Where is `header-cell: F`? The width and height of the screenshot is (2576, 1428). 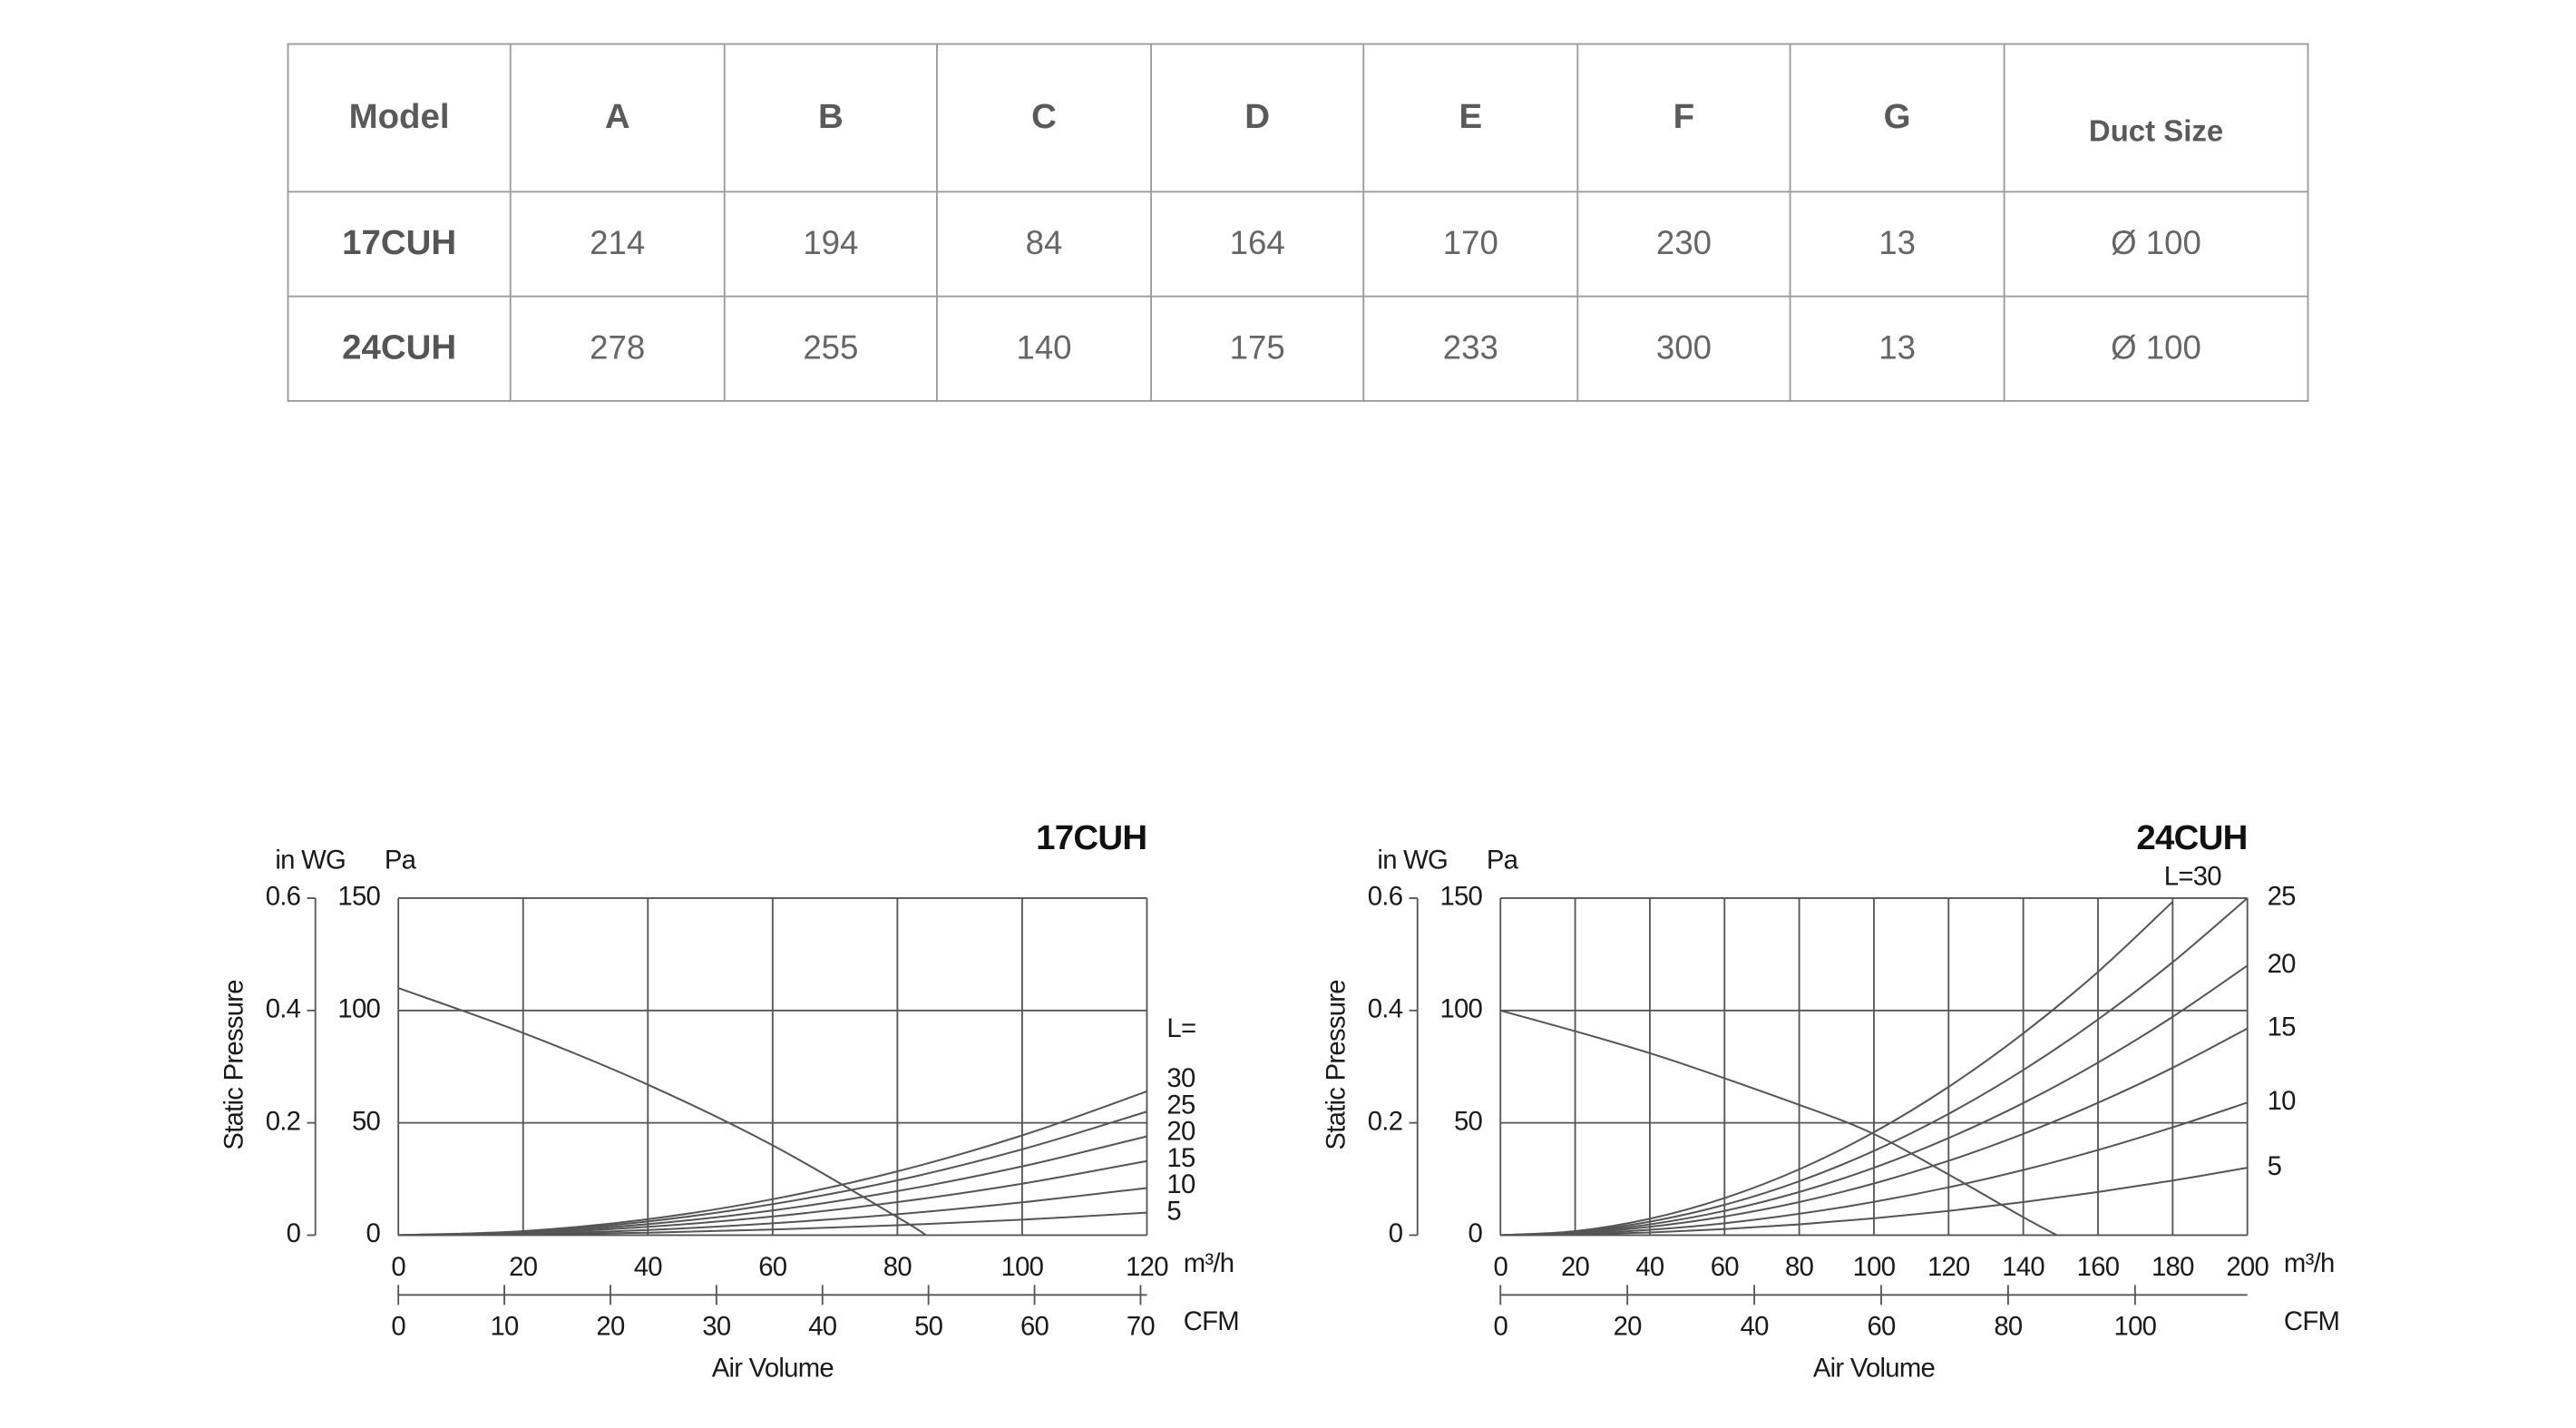
header-cell: F is located at coordinates (1683, 118).